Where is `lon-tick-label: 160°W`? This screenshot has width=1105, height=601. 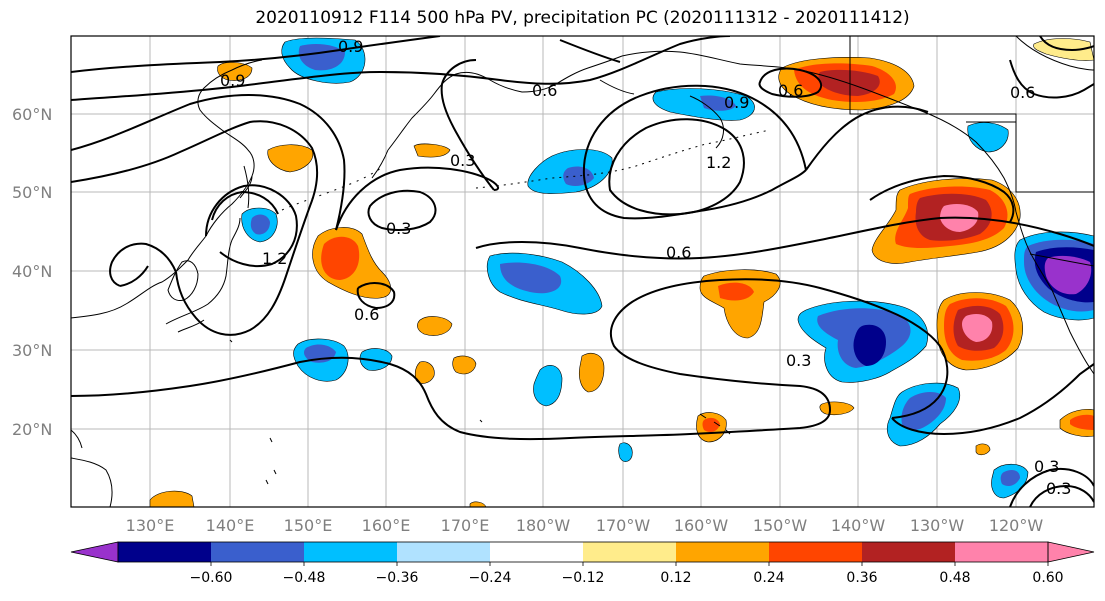
lon-tick-label: 160°W is located at coordinates (701, 525).